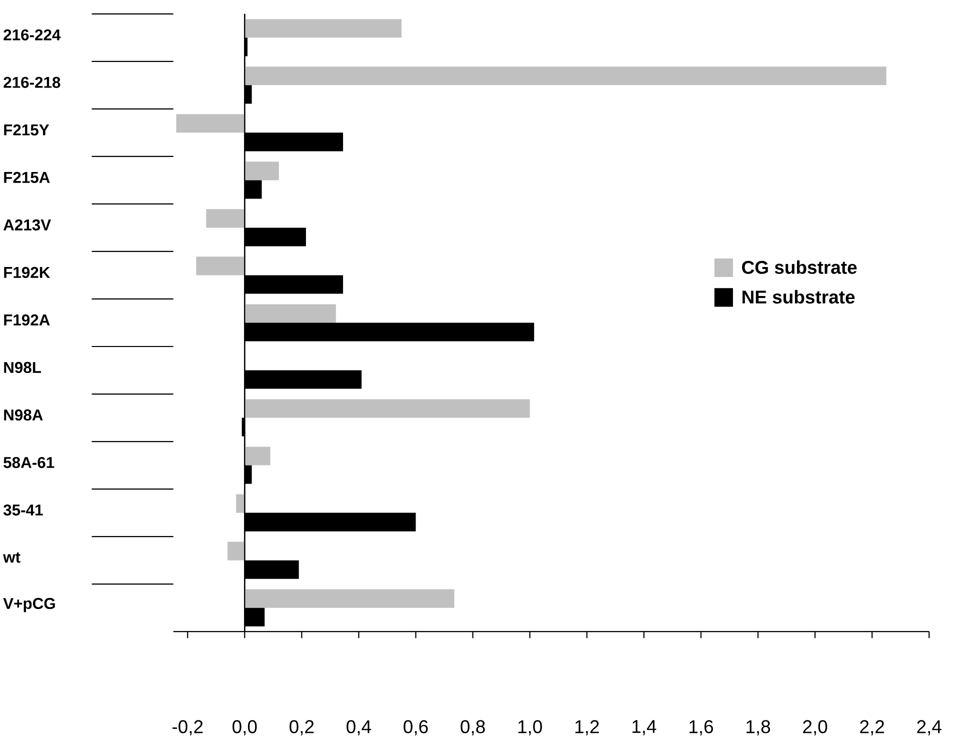 Image resolution: width=956 pixels, height=739 pixels. Describe the element at coordinates (416, 728) in the screenshot. I see `x-tick-label: 0,6` at that location.